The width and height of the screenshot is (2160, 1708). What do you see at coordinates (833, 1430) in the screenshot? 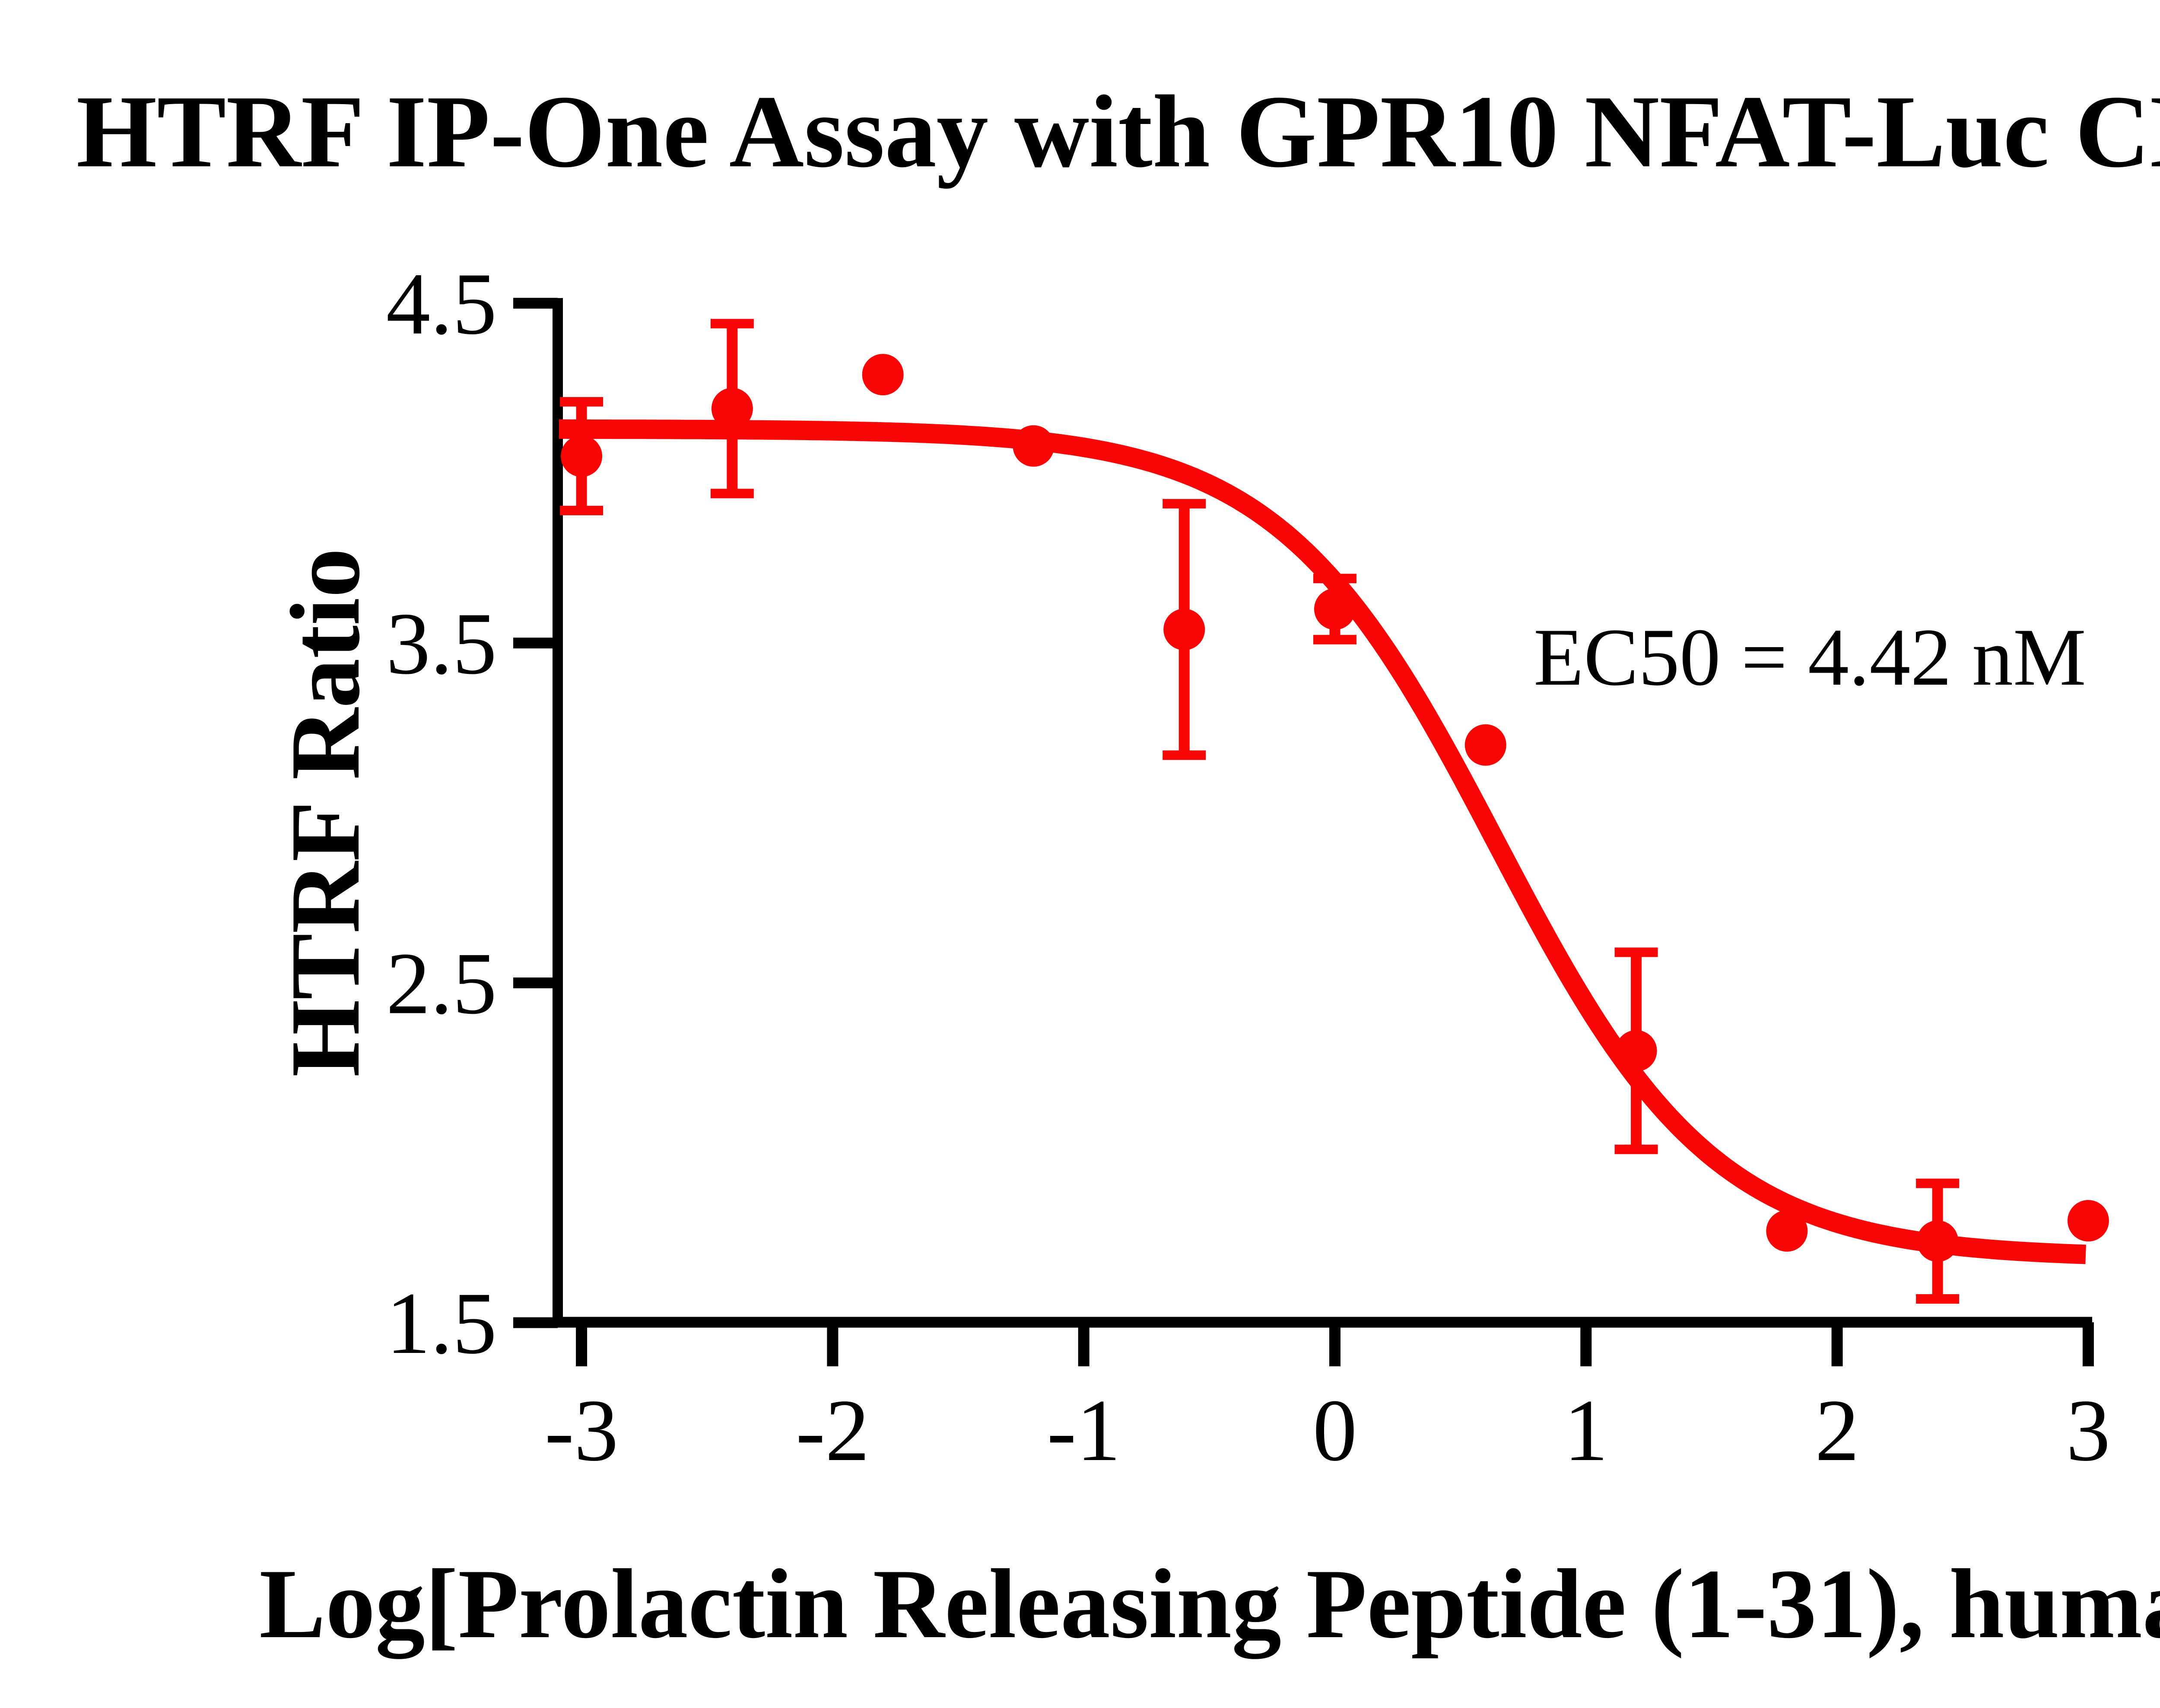
I see `x-tick-label: -2` at bounding box center [833, 1430].